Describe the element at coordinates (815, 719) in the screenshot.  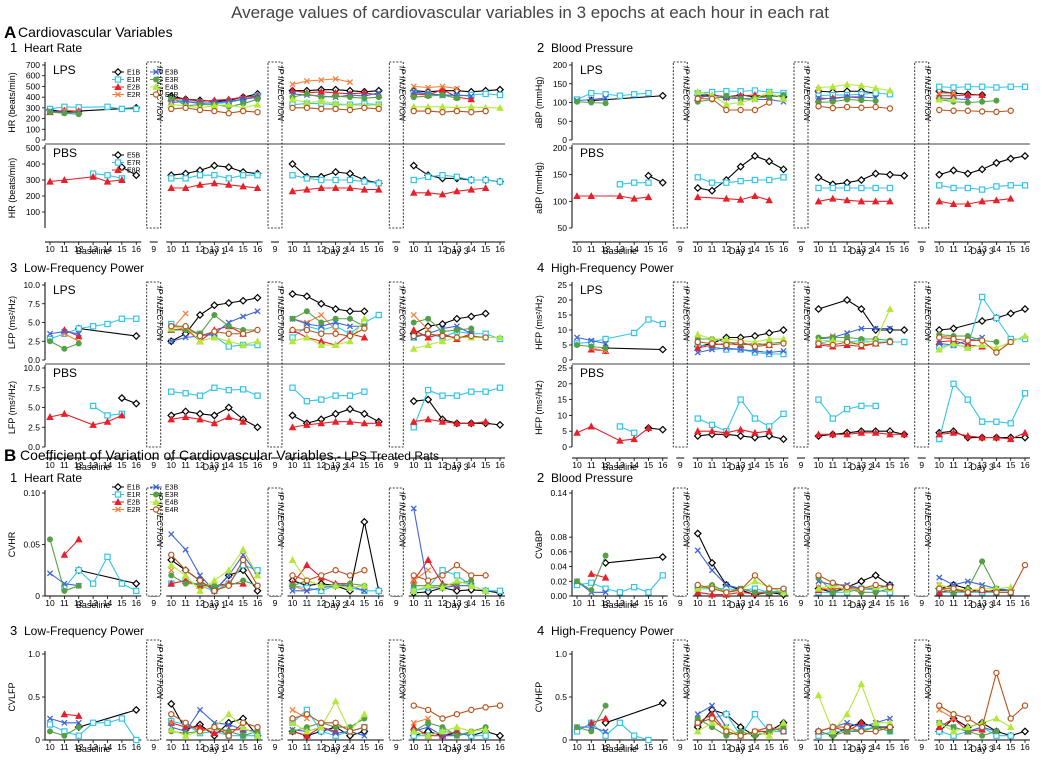
I see `series-E1B` at that location.